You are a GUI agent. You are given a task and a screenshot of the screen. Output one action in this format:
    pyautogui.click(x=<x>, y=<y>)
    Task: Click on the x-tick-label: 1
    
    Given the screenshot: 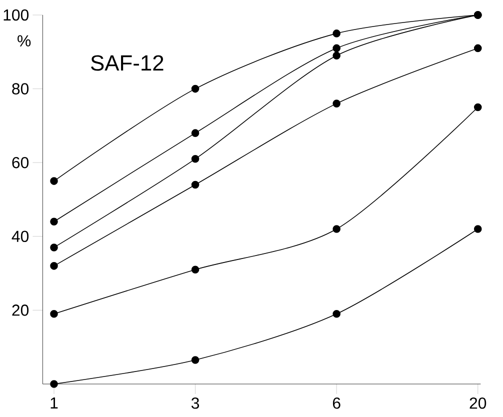 What is the action you would take?
    pyautogui.click(x=54, y=403)
    